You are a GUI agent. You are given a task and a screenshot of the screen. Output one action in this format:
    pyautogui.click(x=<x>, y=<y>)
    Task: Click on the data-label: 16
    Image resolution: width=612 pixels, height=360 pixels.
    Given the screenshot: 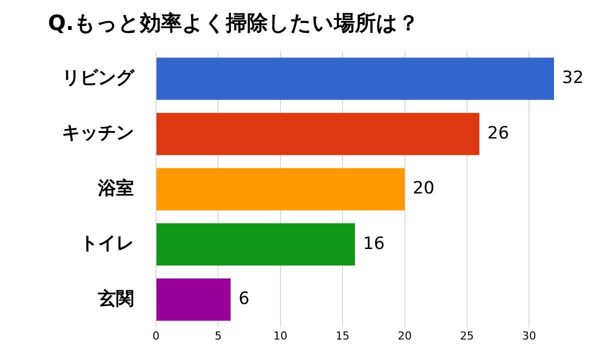 What is the action you would take?
    pyautogui.click(x=374, y=244)
    